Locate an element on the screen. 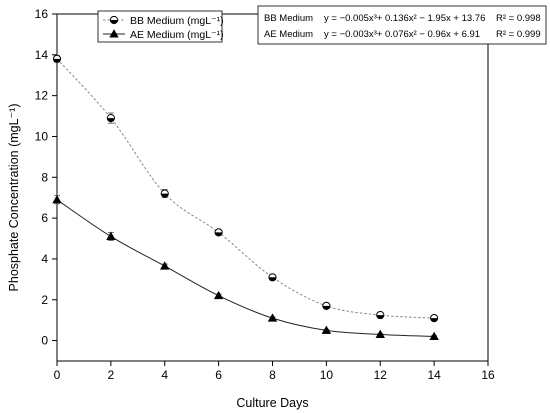  x-tick-label: 8 is located at coordinates (272, 375).